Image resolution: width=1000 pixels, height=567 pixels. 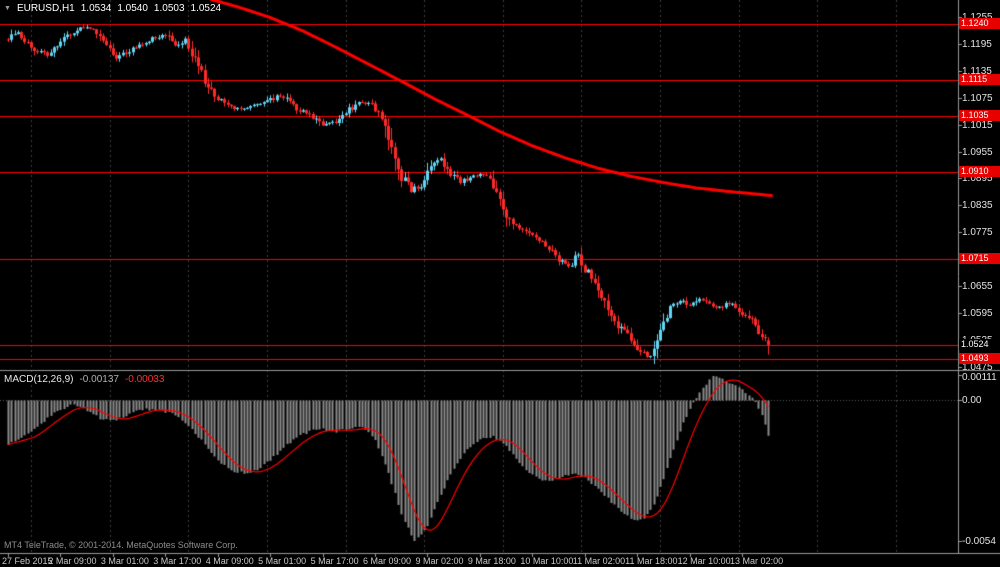 What do you see at coordinates (99, 379) in the screenshot?
I see `macd-main-value: -0.00137` at bounding box center [99, 379].